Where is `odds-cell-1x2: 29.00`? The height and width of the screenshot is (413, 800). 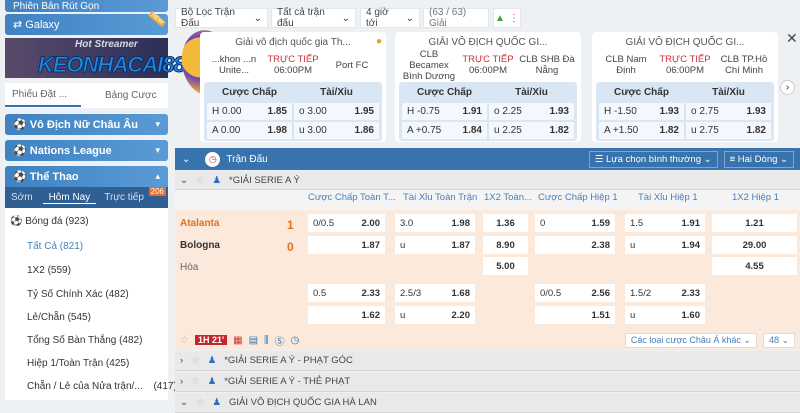 odds-cell-1x2: 29.00 is located at coordinates (754, 245).